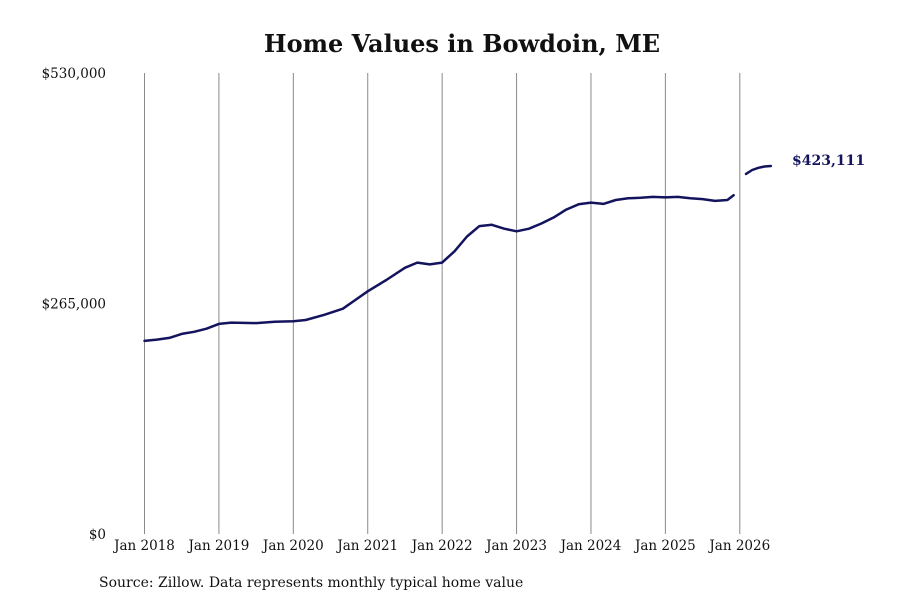 This screenshot has width=900, height=600. I want to click on x-tick-label: Jan 2021, so click(366, 546).